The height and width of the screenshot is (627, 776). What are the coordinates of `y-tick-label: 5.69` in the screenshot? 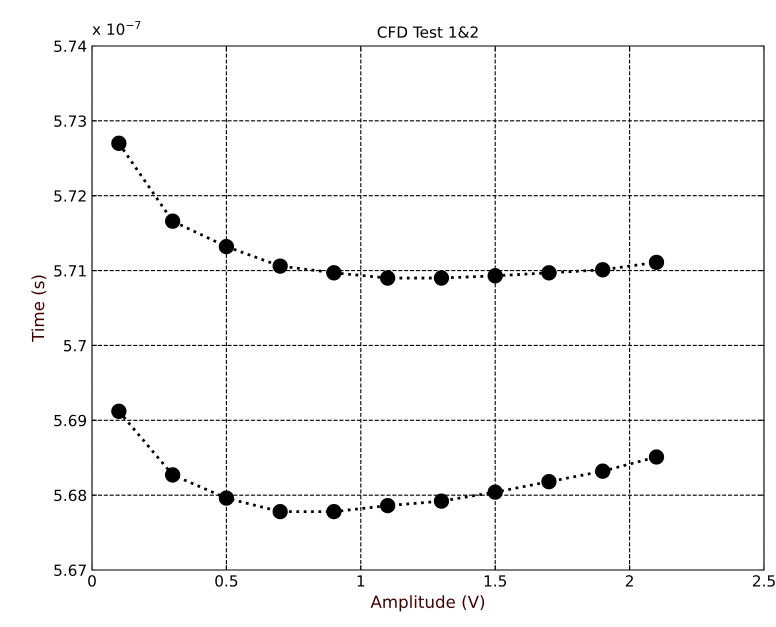 It's located at (70, 420).